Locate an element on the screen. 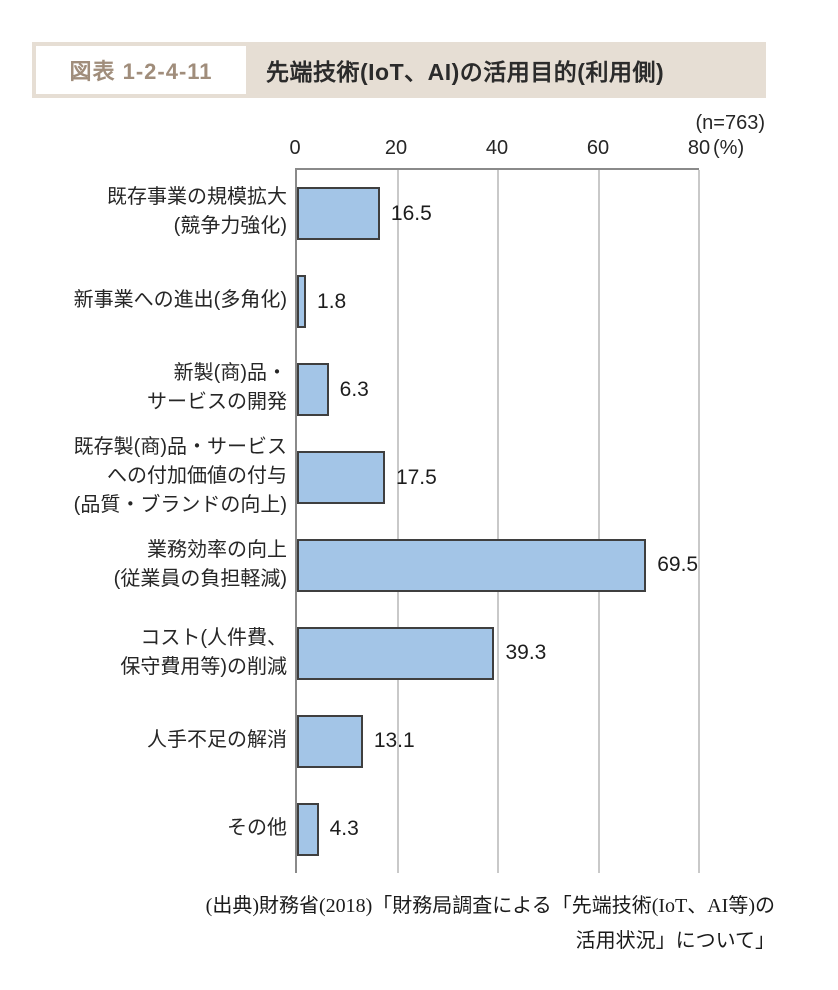  bar-row: 39.3 is located at coordinates (498, 653).